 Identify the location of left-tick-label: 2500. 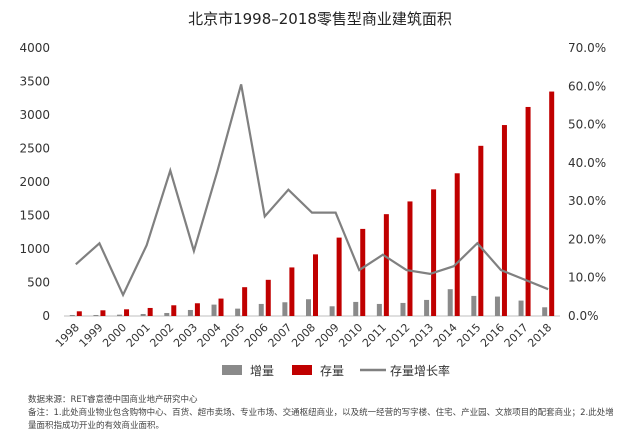
(34, 149).